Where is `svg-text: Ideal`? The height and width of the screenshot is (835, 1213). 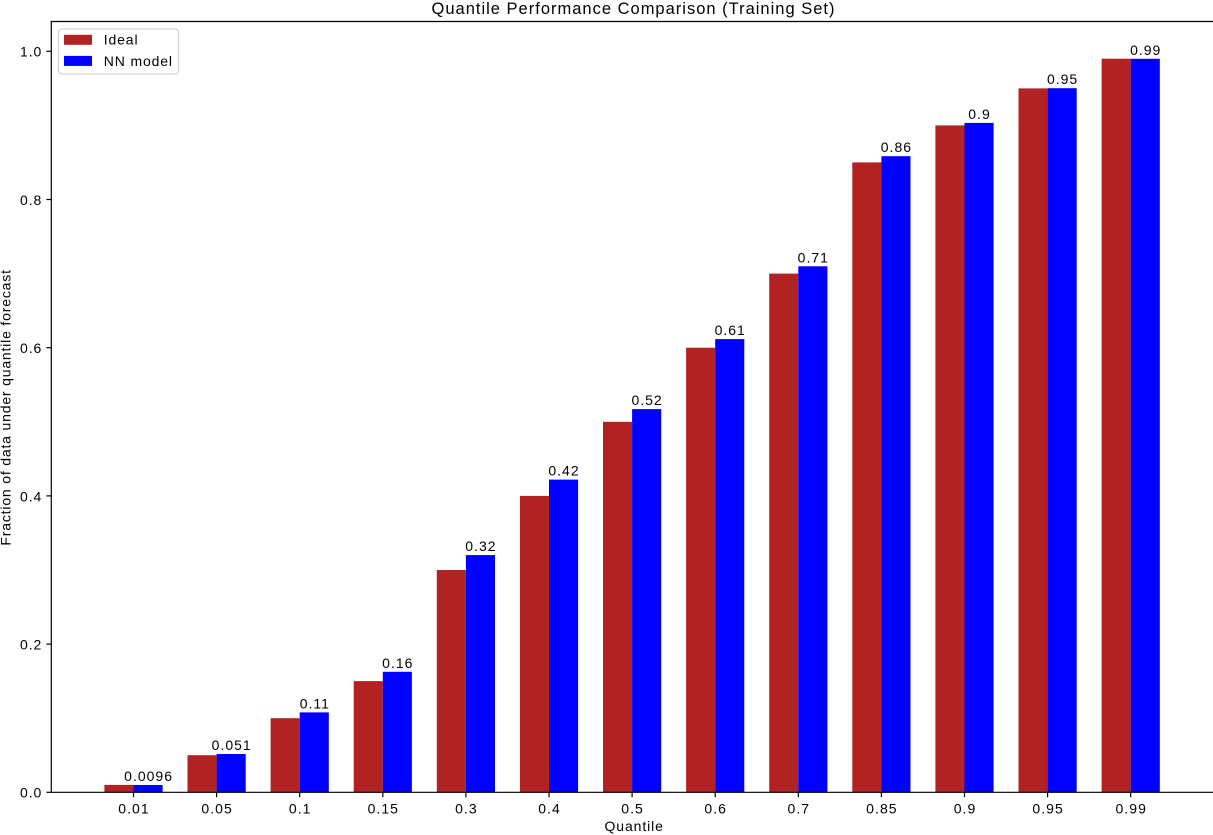
svg-text: Ideal is located at coordinates (121, 40).